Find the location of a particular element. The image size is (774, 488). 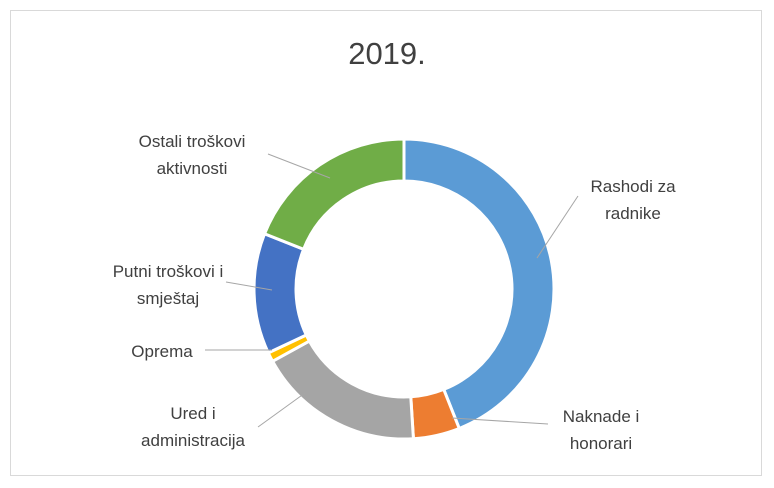

category-label: Naknade i honorari is located at coordinates (601, 430).